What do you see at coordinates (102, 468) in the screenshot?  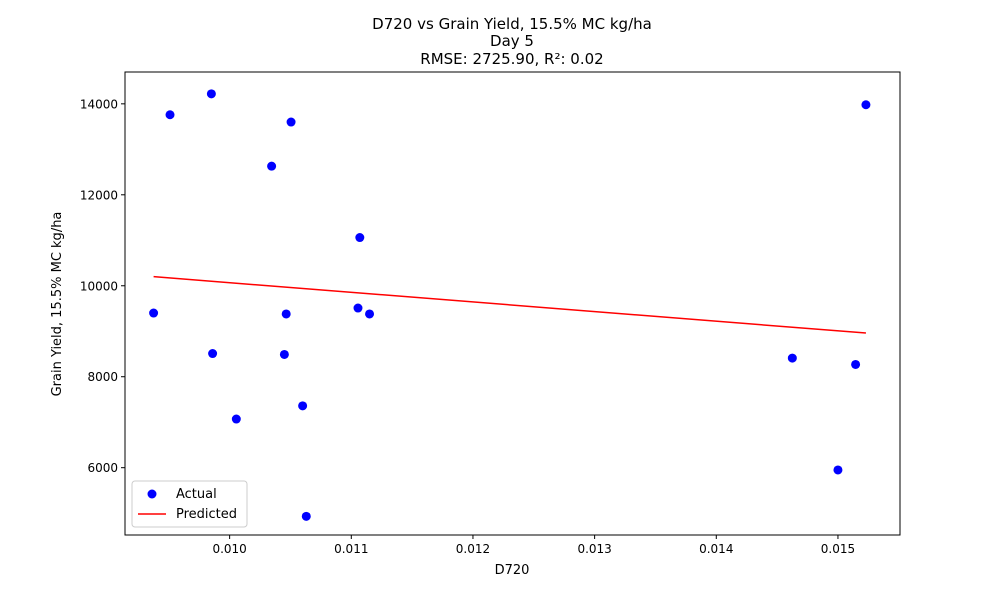 I see `y-tick-label: 6000` at bounding box center [102, 468].